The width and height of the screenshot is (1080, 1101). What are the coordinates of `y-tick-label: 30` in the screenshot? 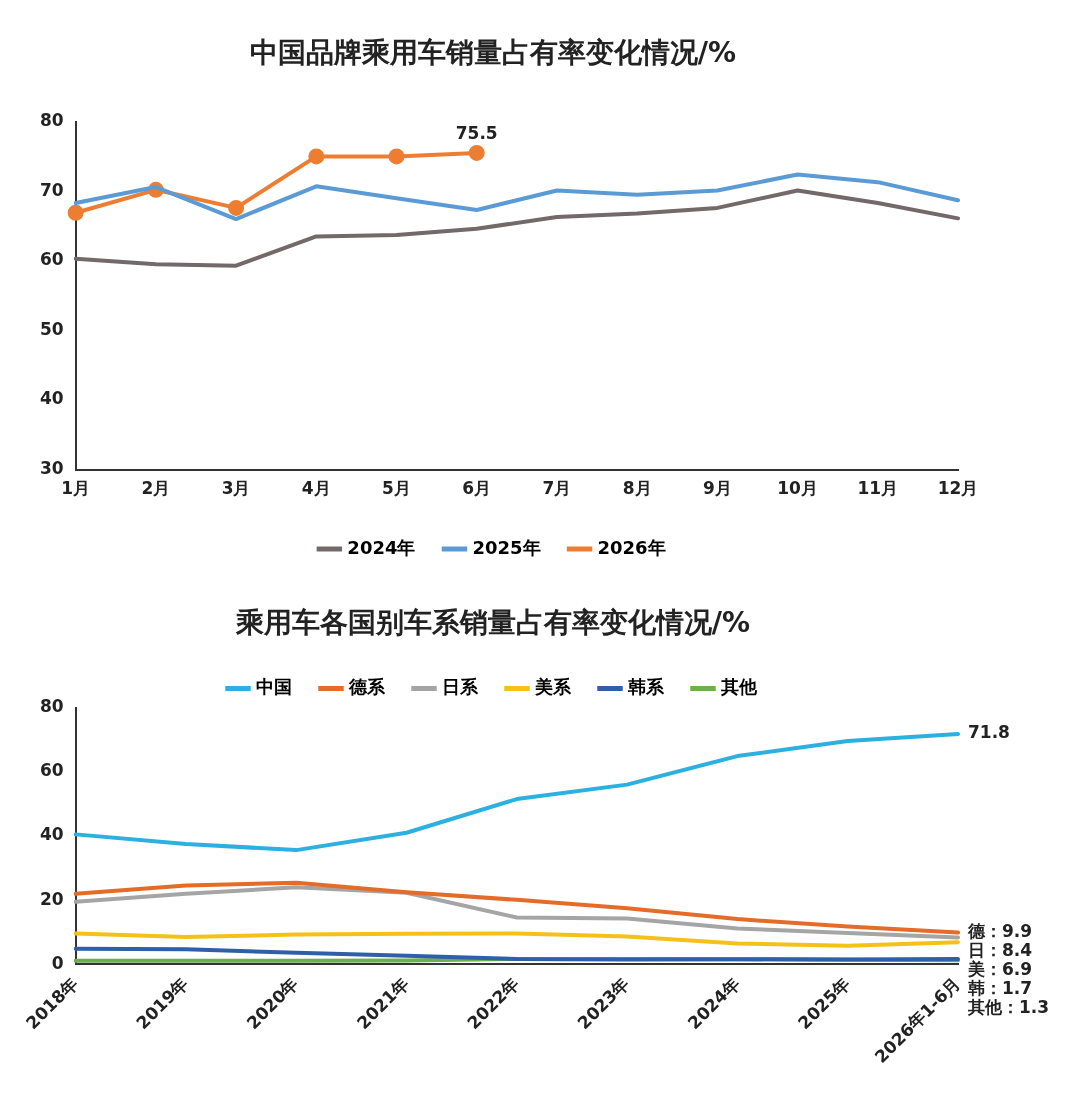 It's located at (51, 468).